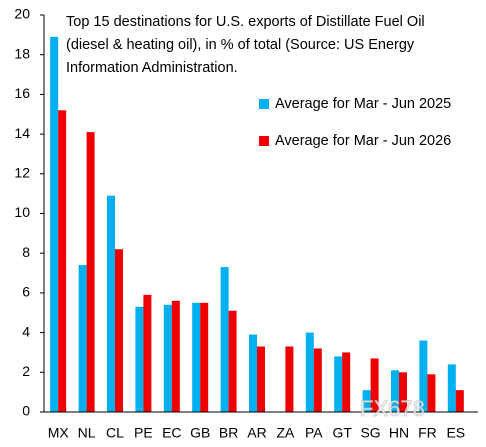  I want to click on x-tick-label: FR, so click(427, 433).